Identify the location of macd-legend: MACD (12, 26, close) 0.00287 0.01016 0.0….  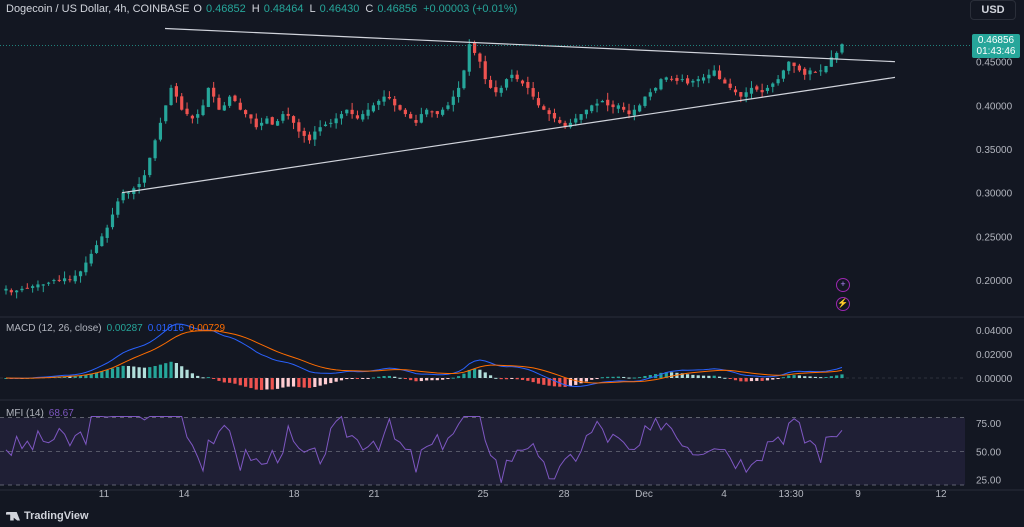
(115, 328).